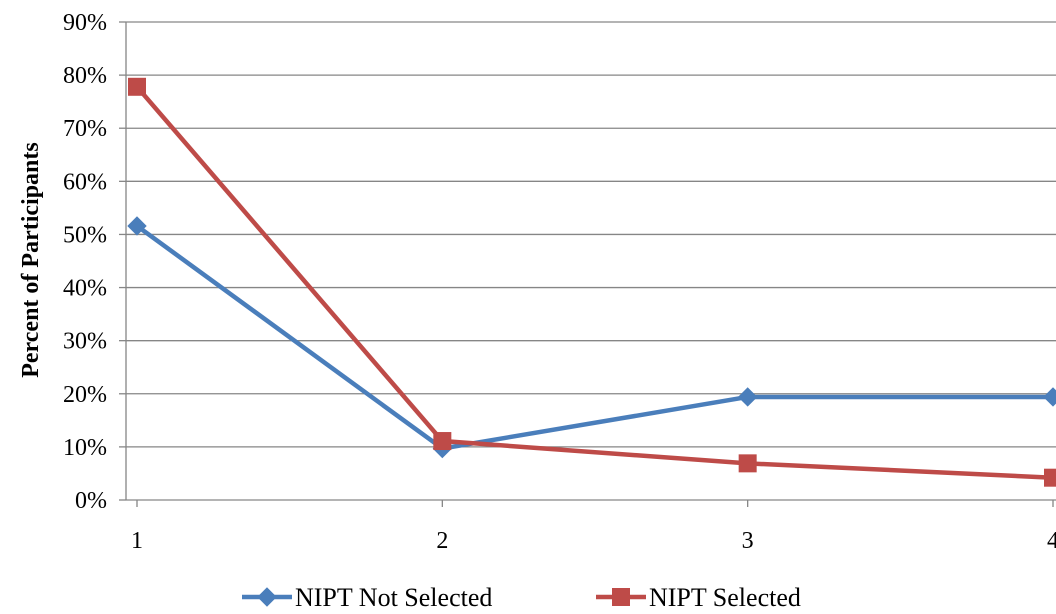 Image resolution: width=1056 pixels, height=614 pixels. Describe the element at coordinates (91, 501) in the screenshot. I see `y-tick-label: 0%` at that location.